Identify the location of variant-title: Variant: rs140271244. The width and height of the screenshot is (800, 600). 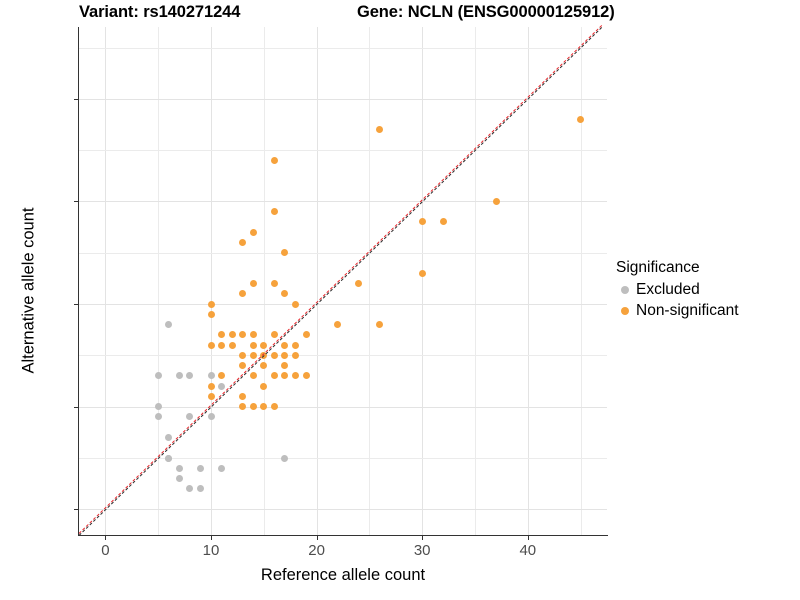
(160, 12).